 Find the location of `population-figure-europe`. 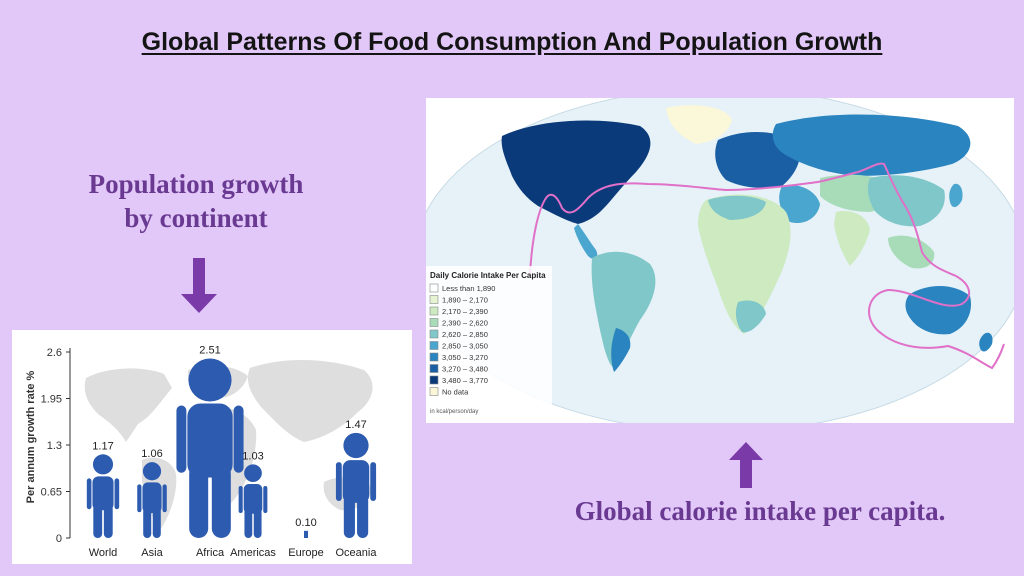

population-figure-europe is located at coordinates (306, 534).